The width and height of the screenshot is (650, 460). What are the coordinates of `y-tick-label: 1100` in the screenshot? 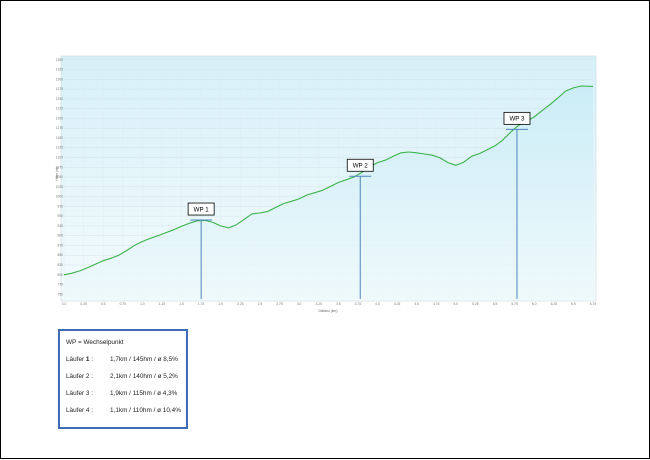 It's located at (59, 158).